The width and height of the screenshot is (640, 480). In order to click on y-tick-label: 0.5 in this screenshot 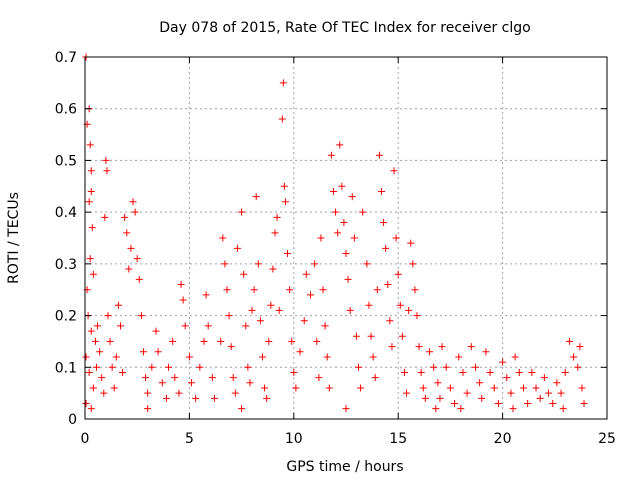, I will do `click(66, 161)`.